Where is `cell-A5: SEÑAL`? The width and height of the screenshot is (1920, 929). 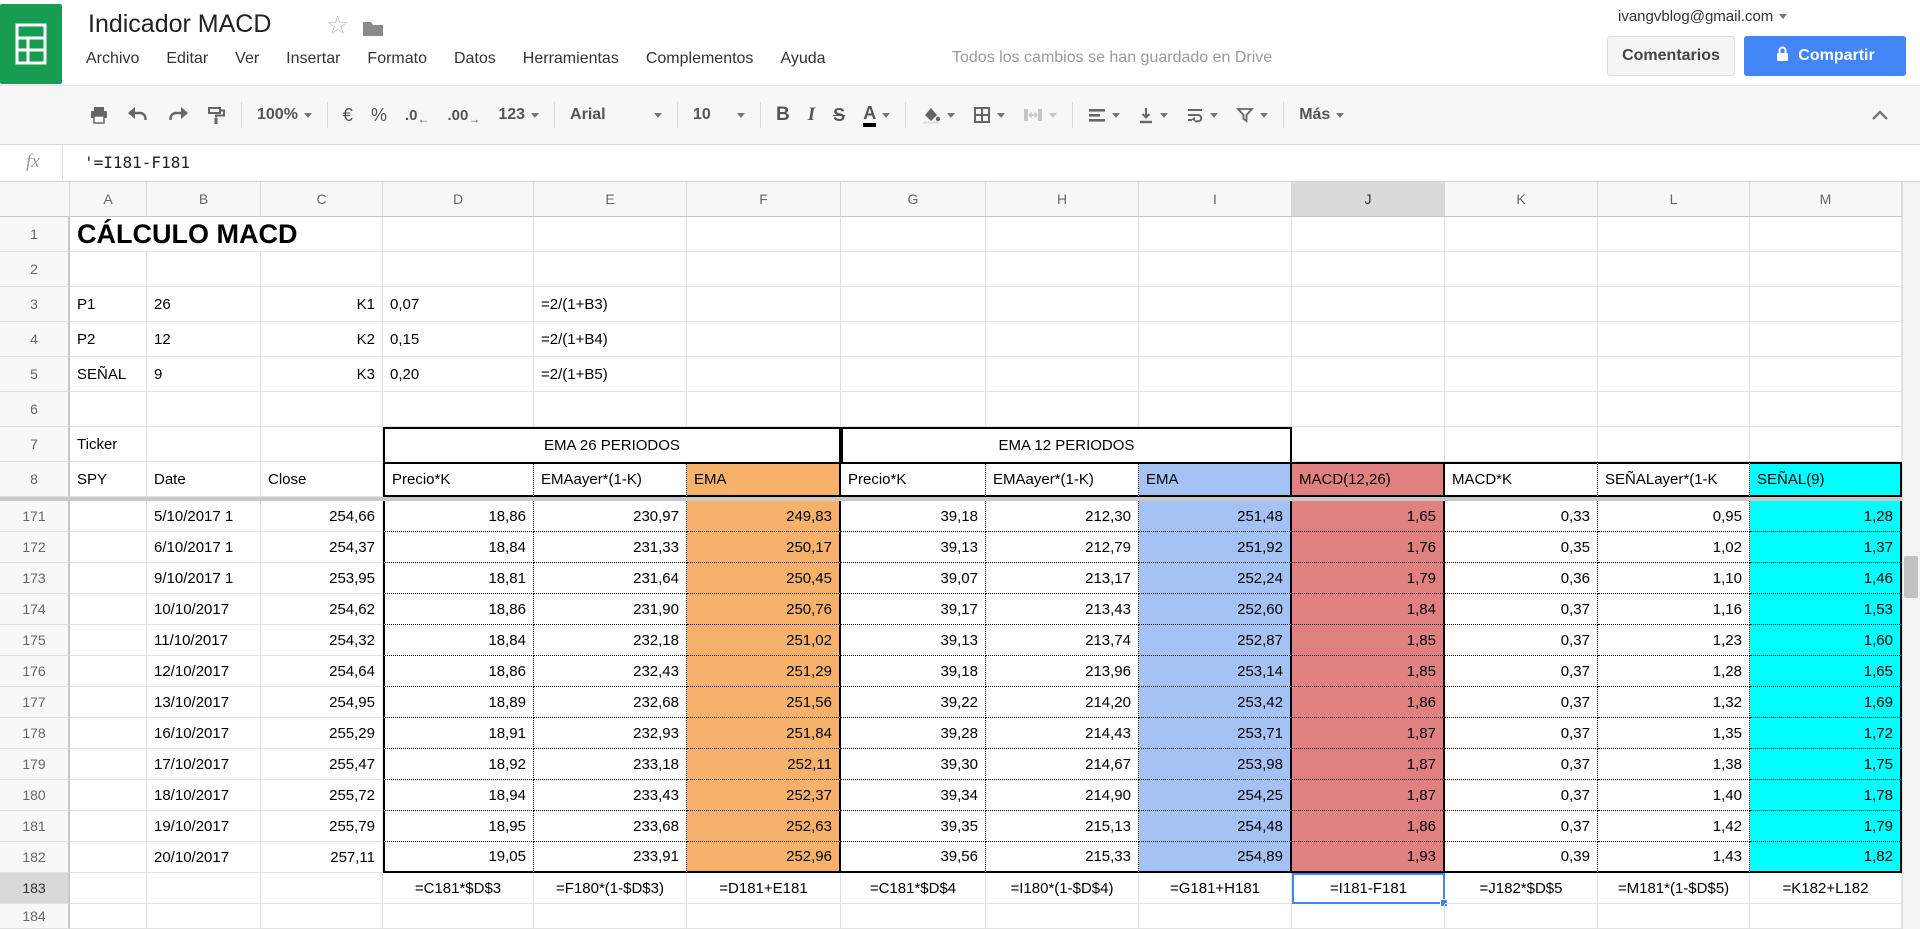
cell-A5: SEÑAL is located at coordinates (108, 374).